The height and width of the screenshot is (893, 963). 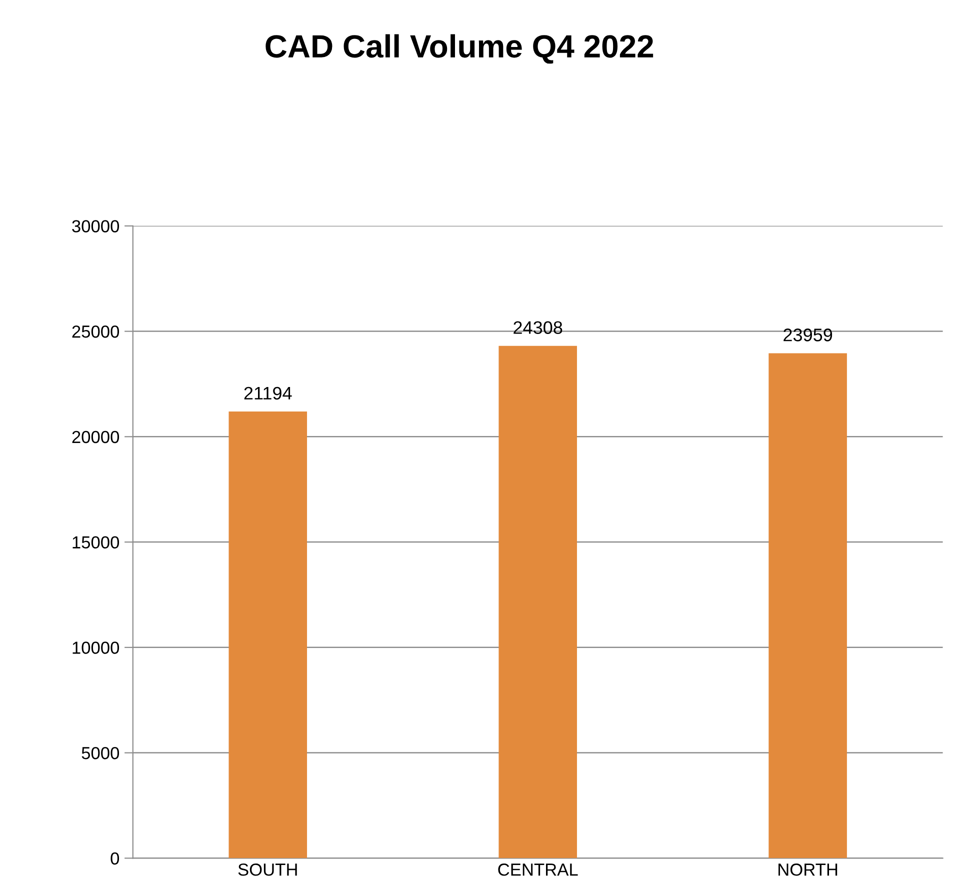 What do you see at coordinates (808, 869) in the screenshot?
I see `x-tick-label: NORTH` at bounding box center [808, 869].